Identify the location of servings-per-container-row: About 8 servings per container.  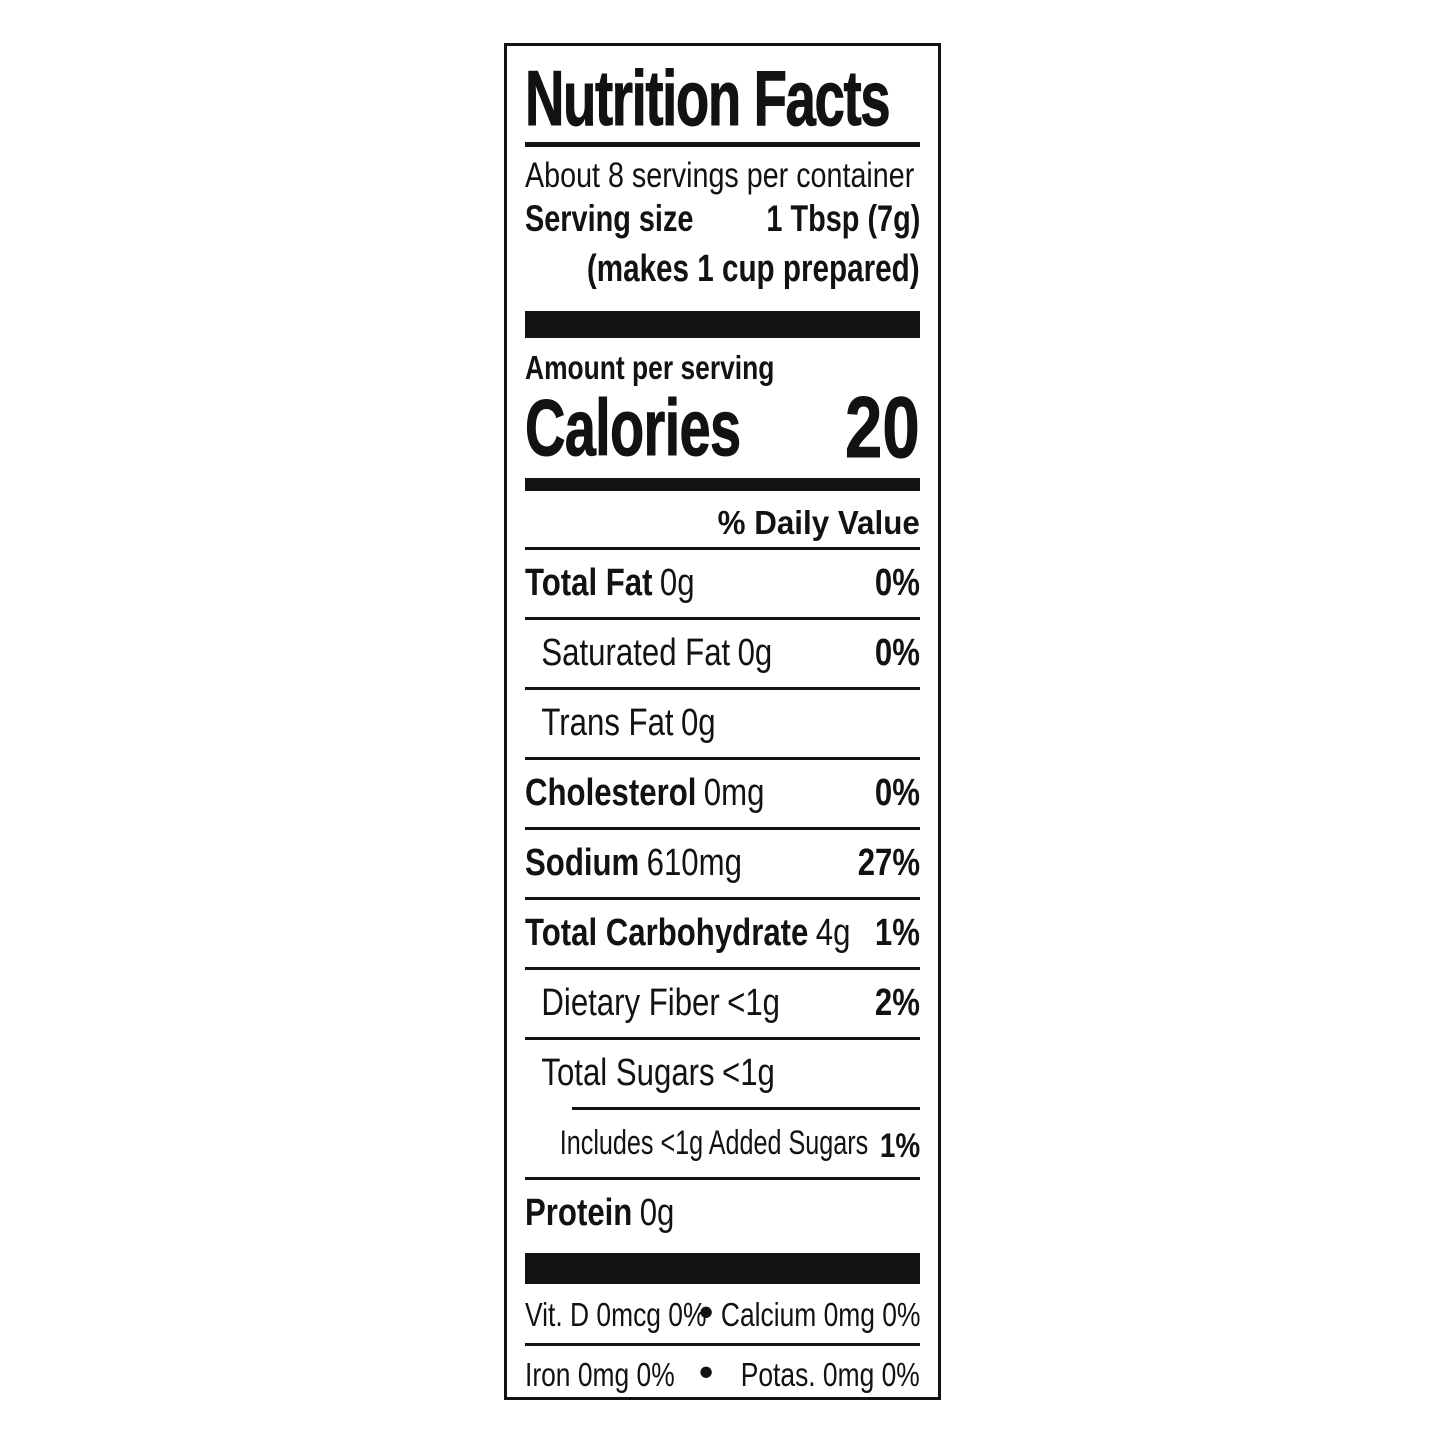
(722, 176).